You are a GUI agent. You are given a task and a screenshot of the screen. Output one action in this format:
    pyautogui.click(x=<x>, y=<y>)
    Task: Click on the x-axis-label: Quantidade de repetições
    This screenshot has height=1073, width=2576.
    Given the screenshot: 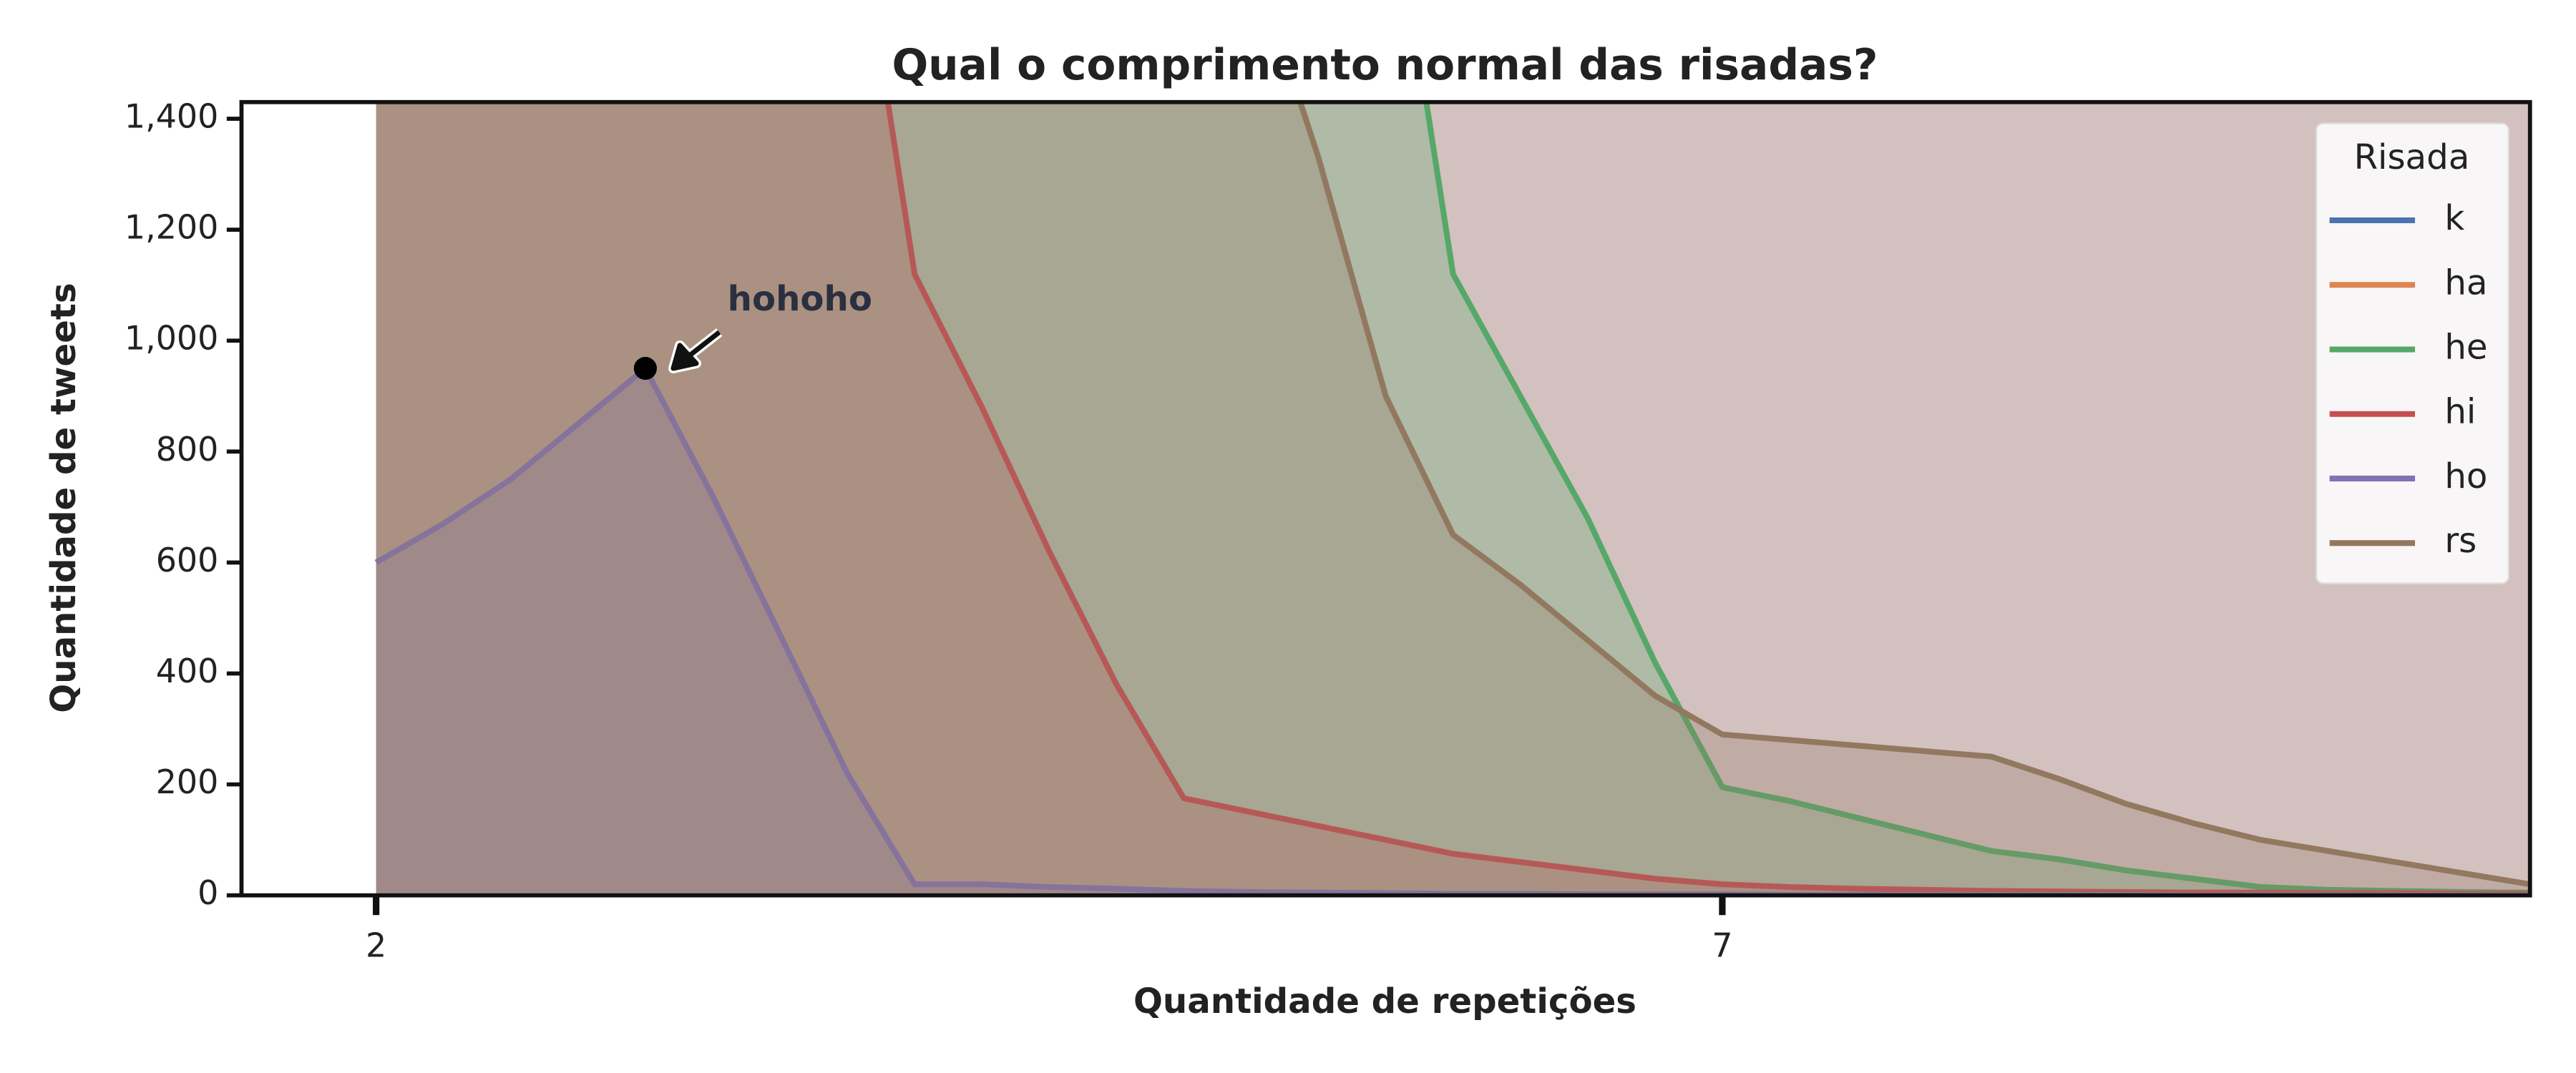 What is the action you would take?
    pyautogui.click(x=1384, y=1001)
    